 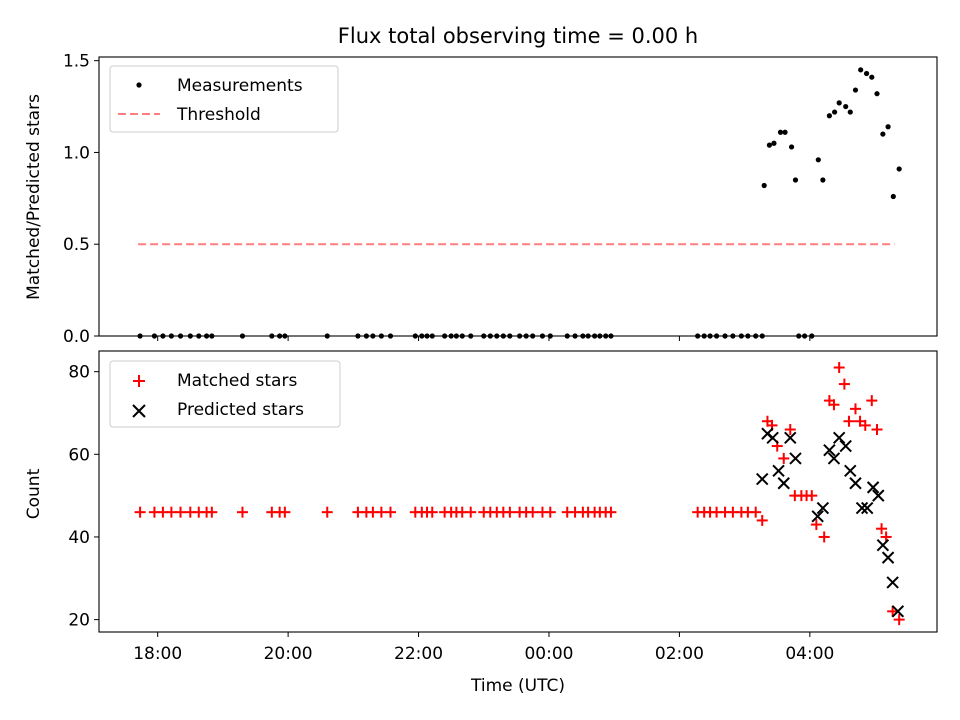 I want to click on bottom-legend-box, so click(x=225, y=394).